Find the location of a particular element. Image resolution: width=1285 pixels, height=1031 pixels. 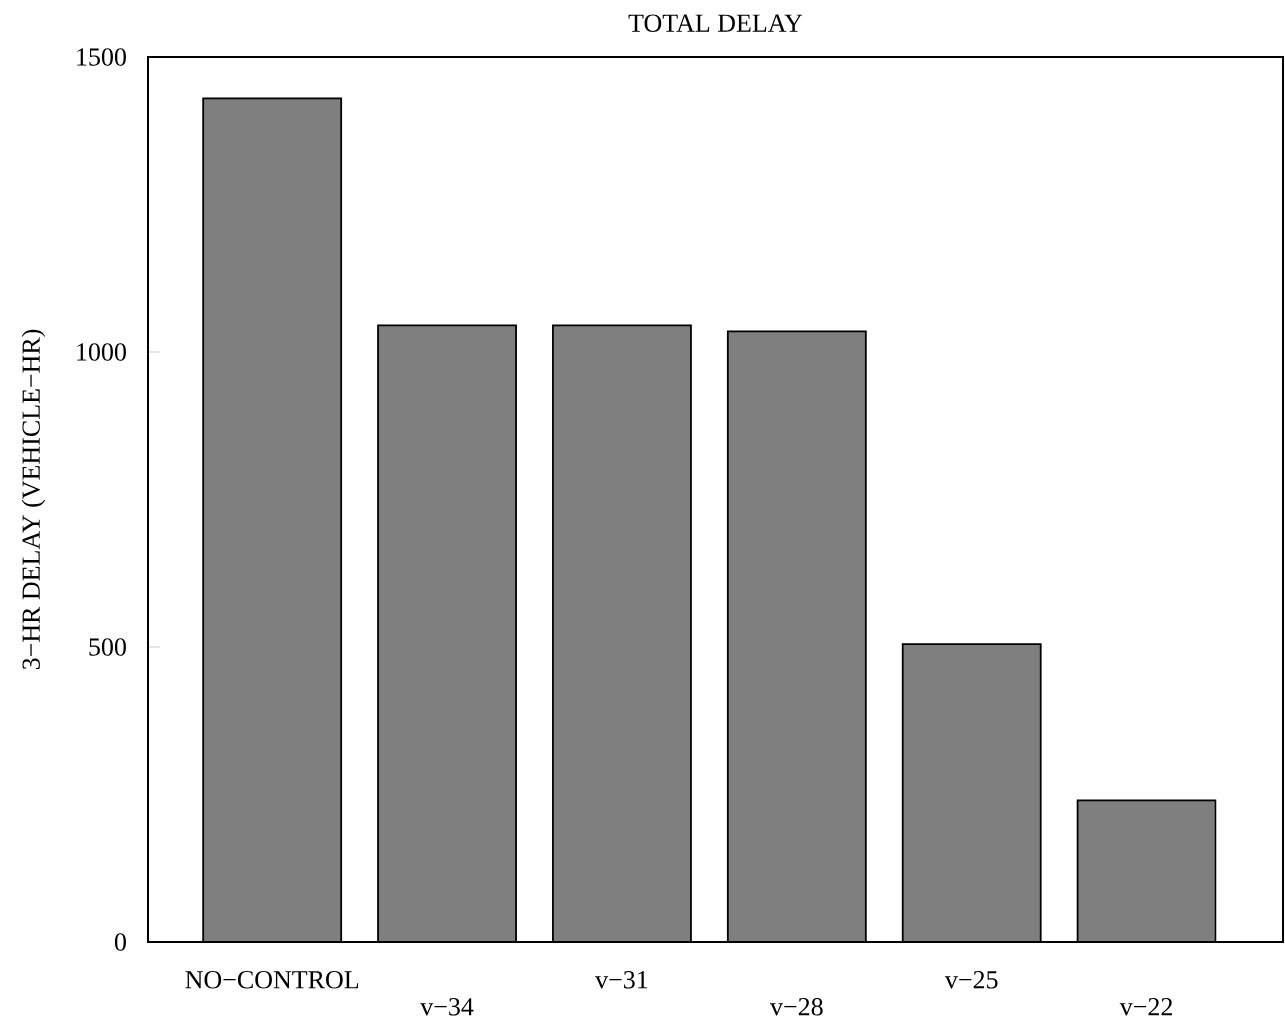

x-tick-label: v−28 is located at coordinates (796, 1006).